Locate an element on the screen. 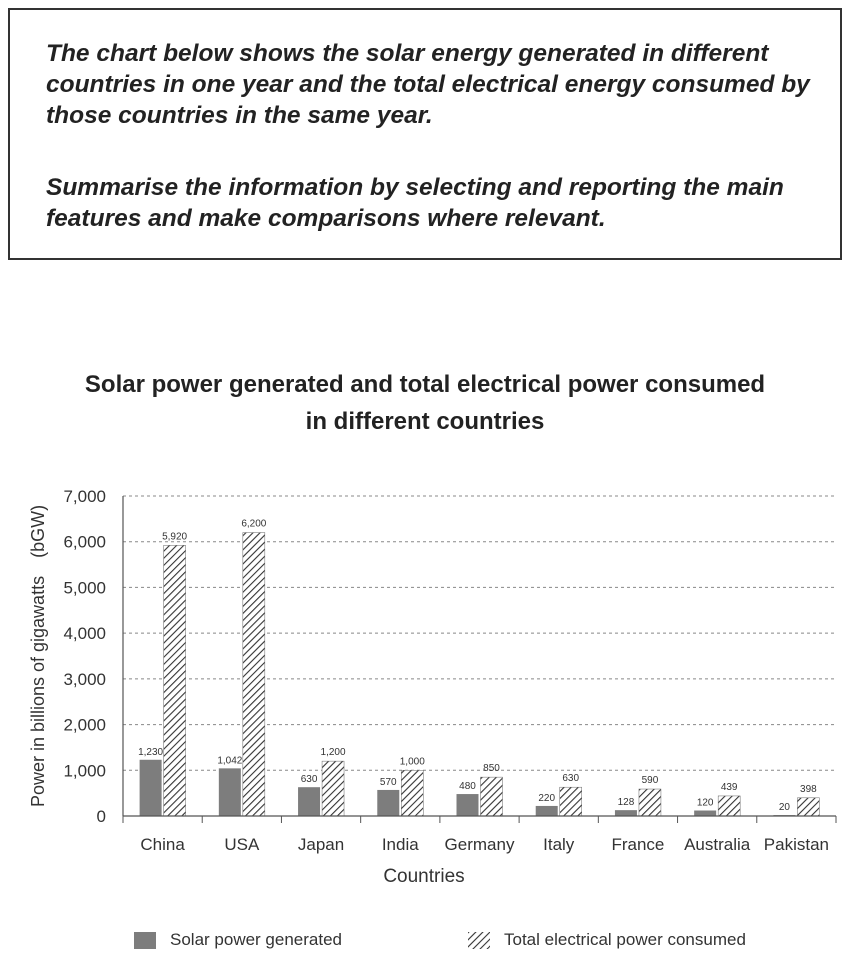 This screenshot has width=850, height=968. legend-item-total: Total electrical power consumed is located at coordinates (607, 940).